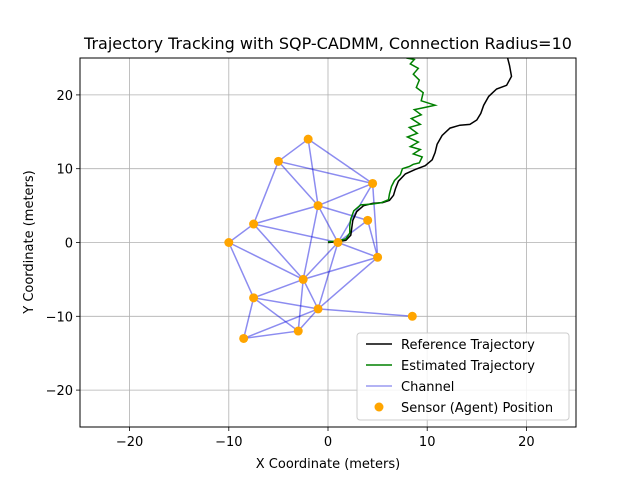  I want to click on legend-label-estimated: Estimated Trajectory, so click(468, 366).